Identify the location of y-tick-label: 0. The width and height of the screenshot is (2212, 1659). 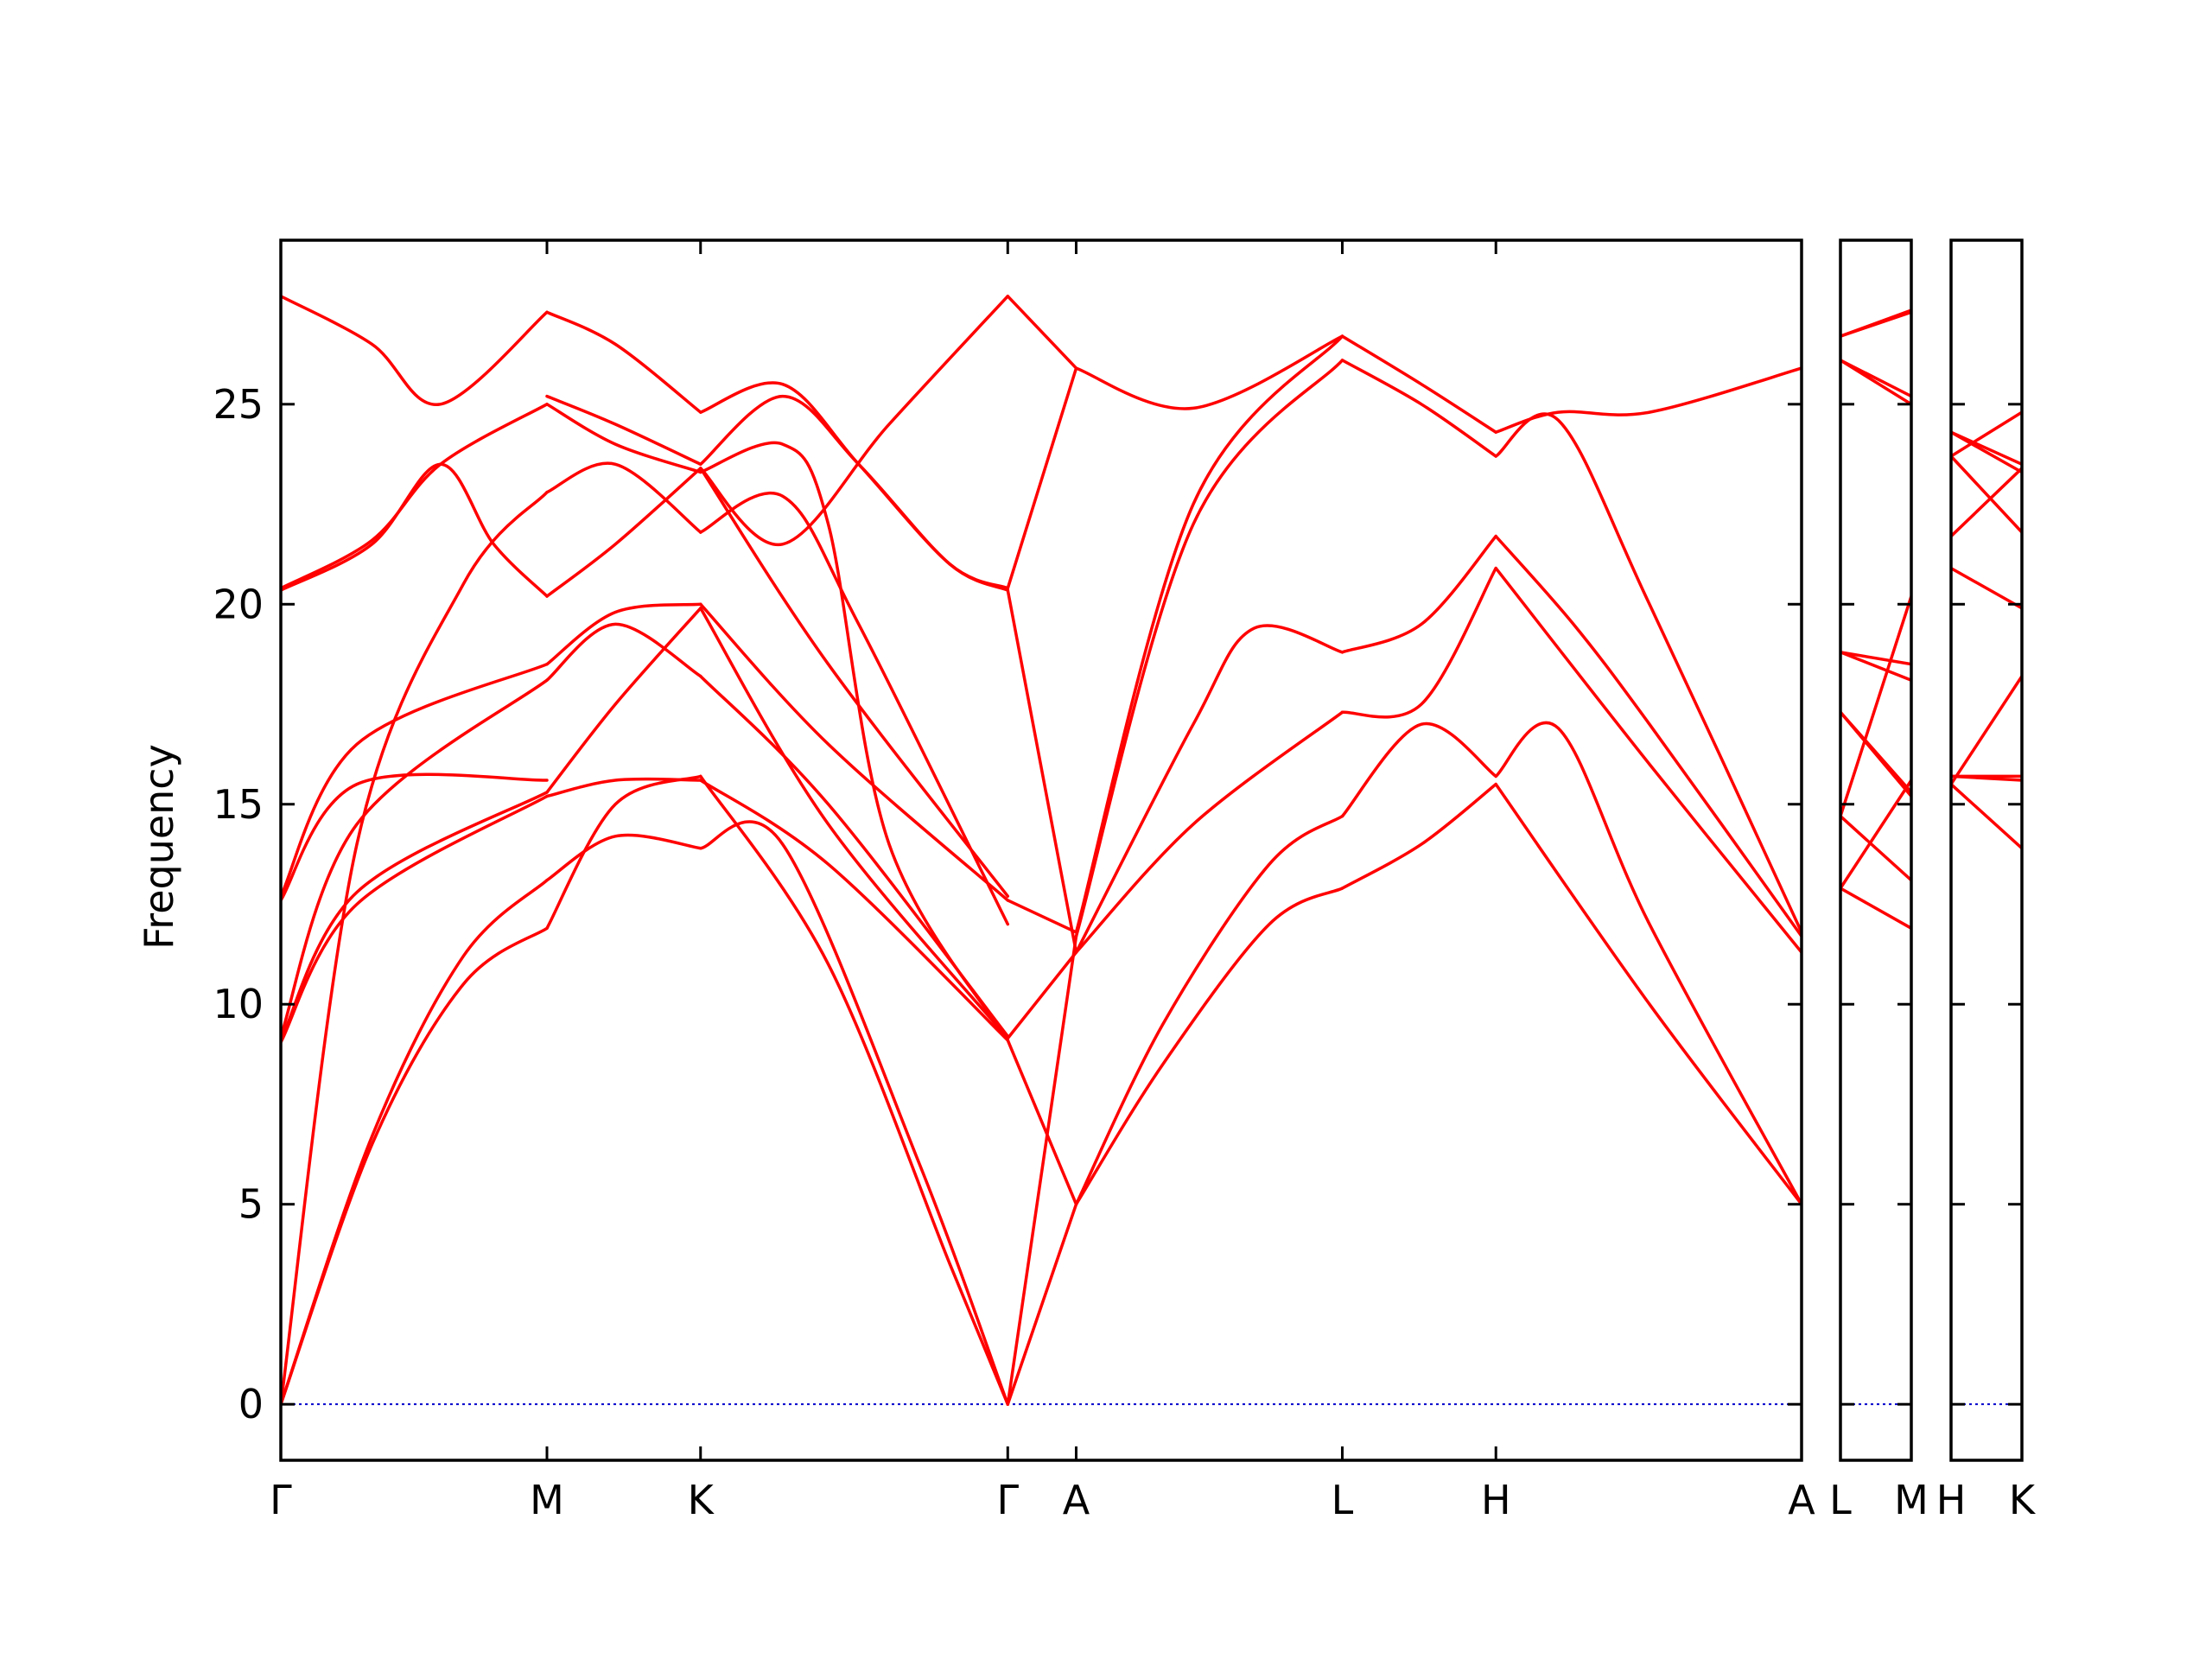
(251, 1404).